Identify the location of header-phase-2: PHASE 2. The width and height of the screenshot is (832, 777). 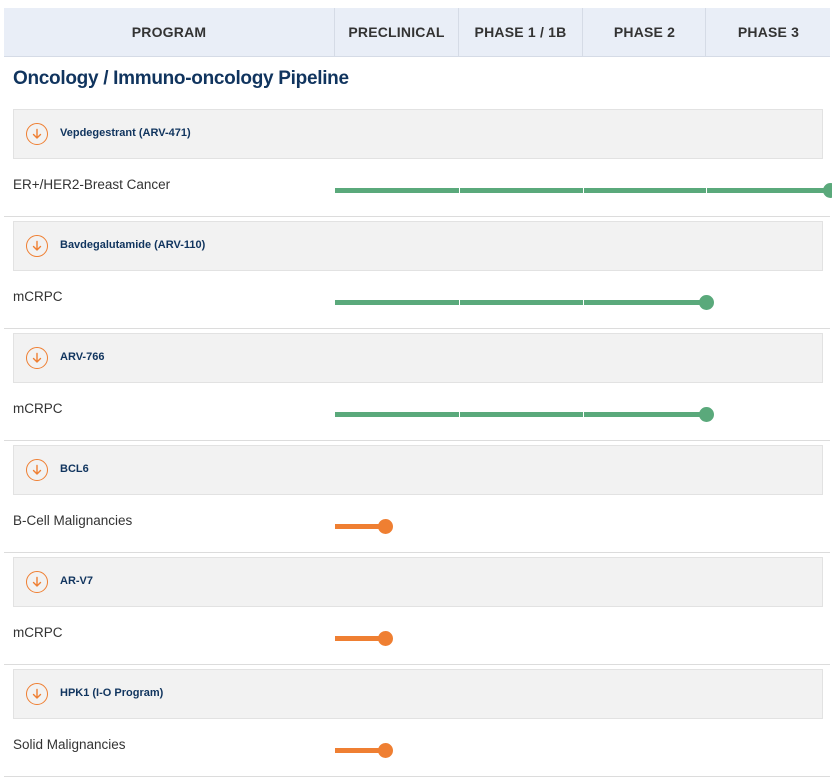
(644, 32).